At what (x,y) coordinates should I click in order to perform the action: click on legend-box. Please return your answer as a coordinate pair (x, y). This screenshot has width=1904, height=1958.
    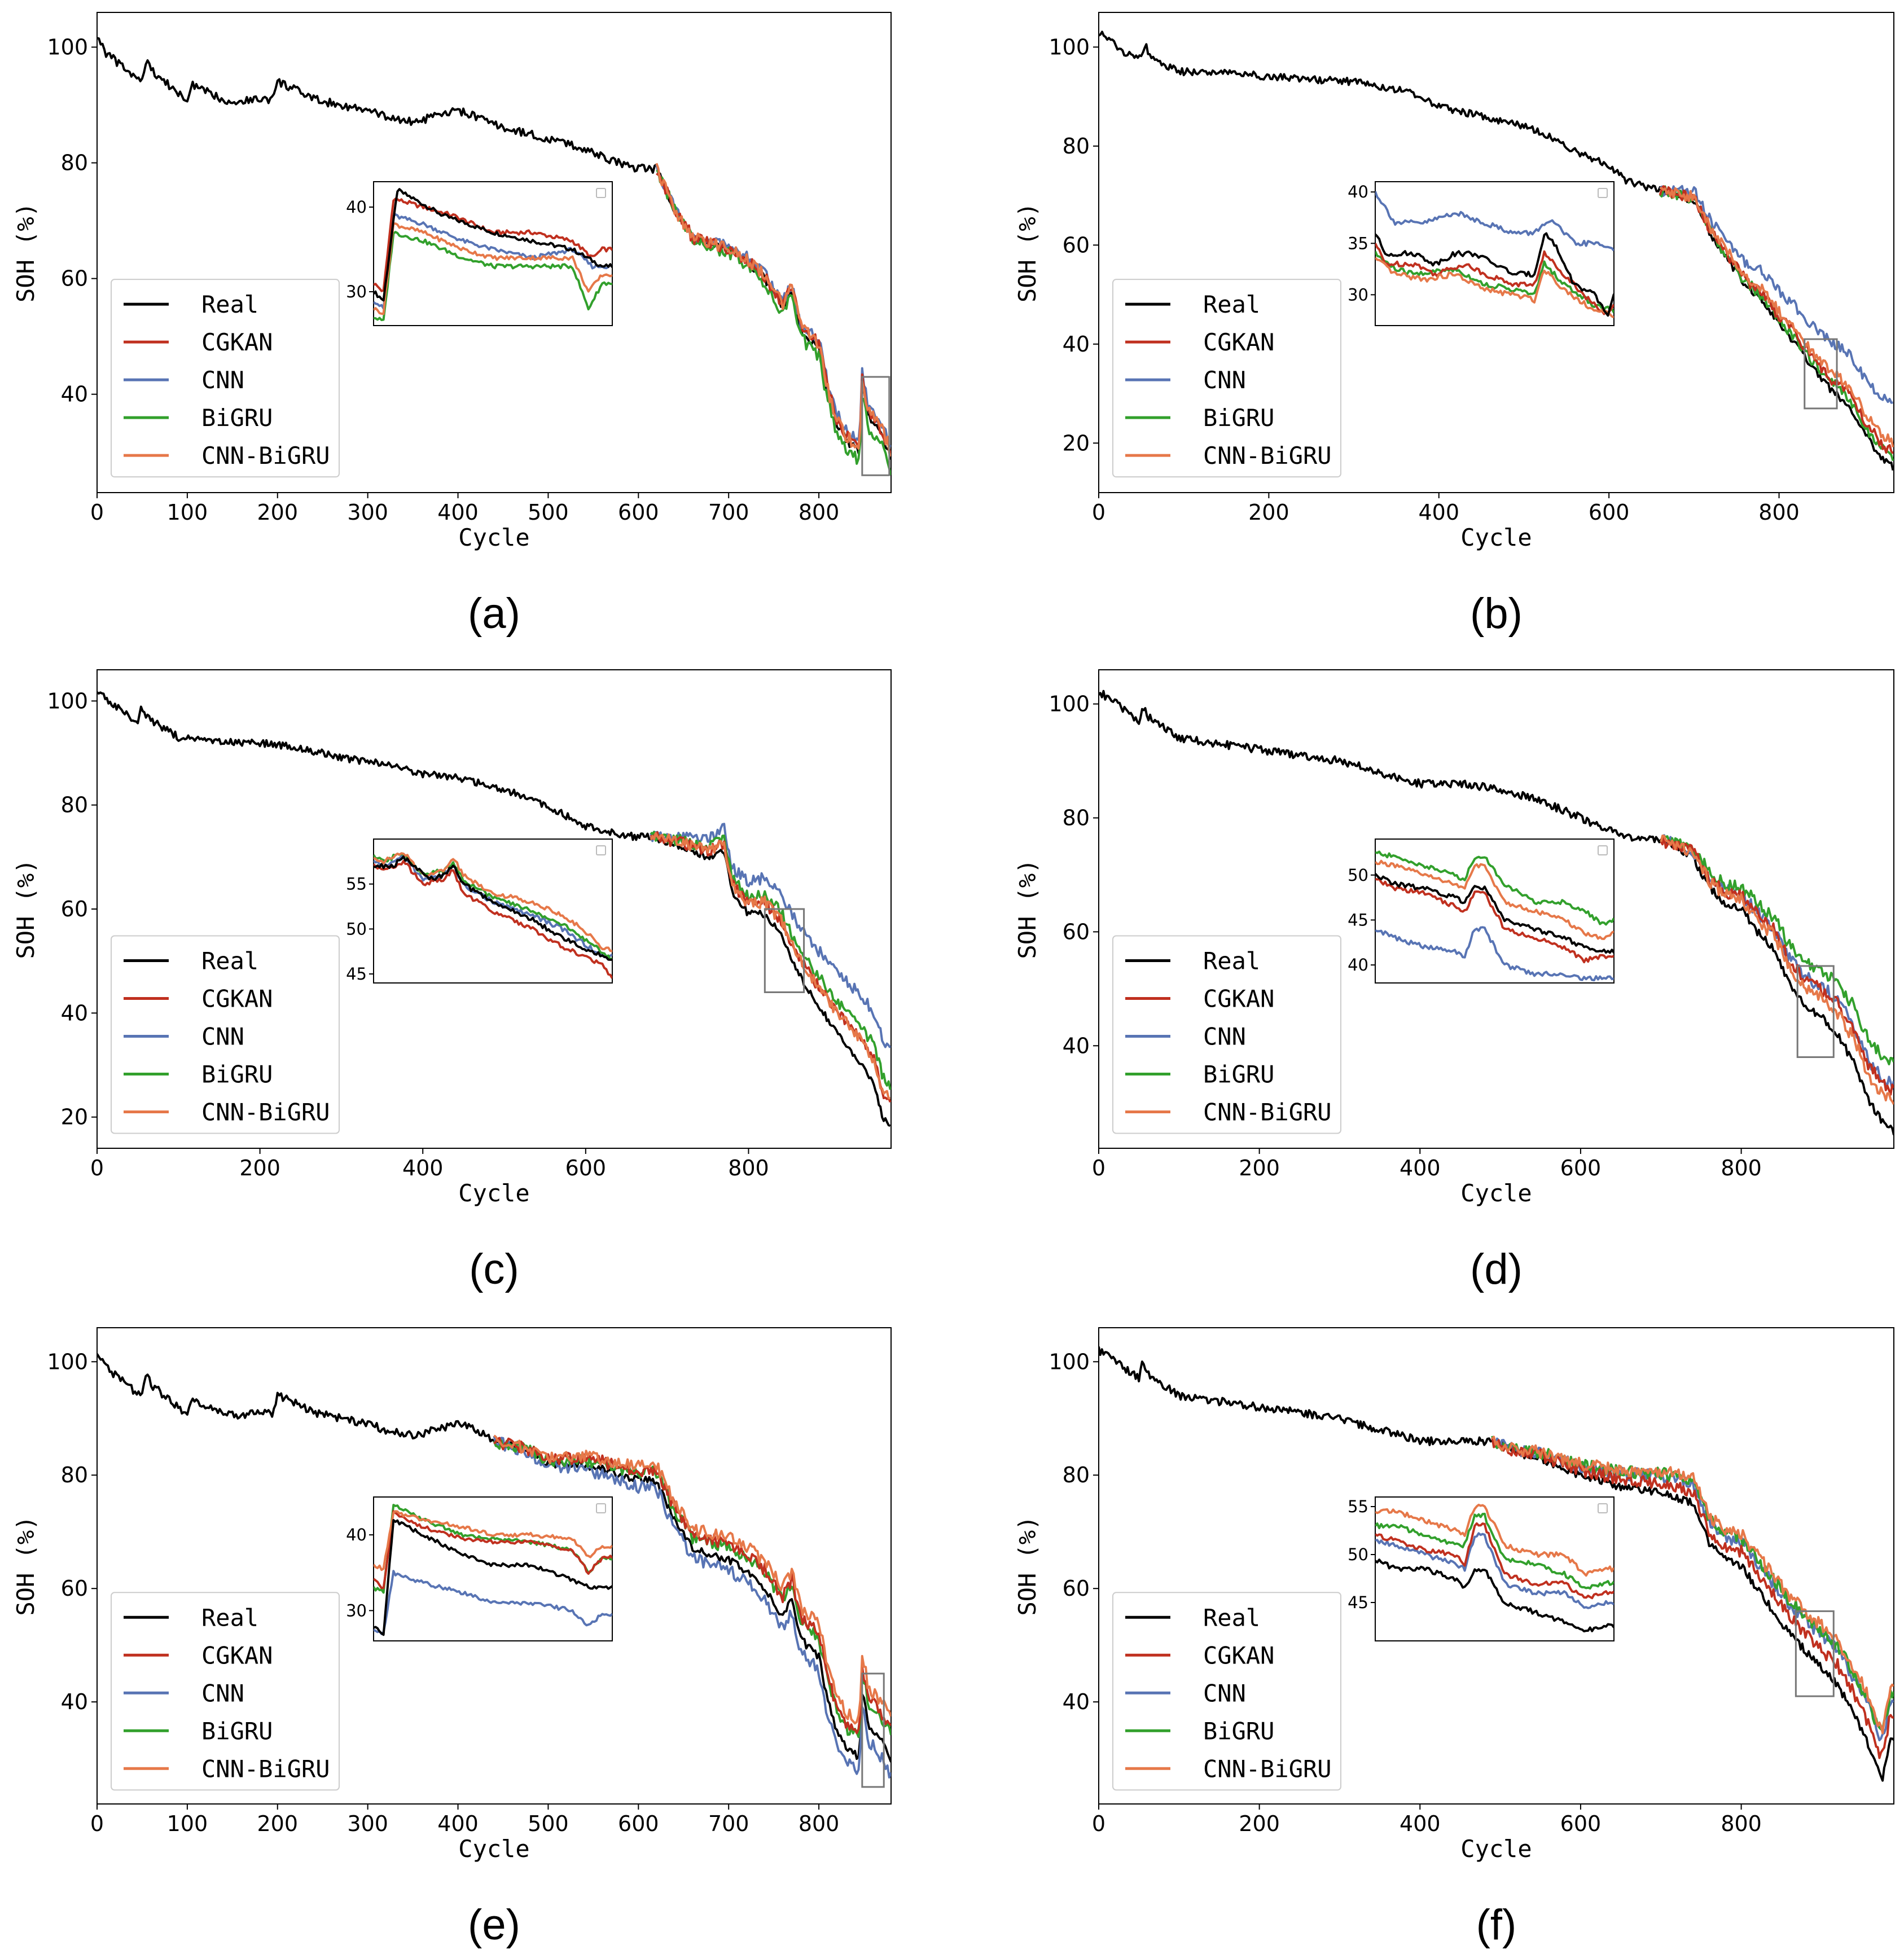
    Looking at the image, I should click on (1226, 378).